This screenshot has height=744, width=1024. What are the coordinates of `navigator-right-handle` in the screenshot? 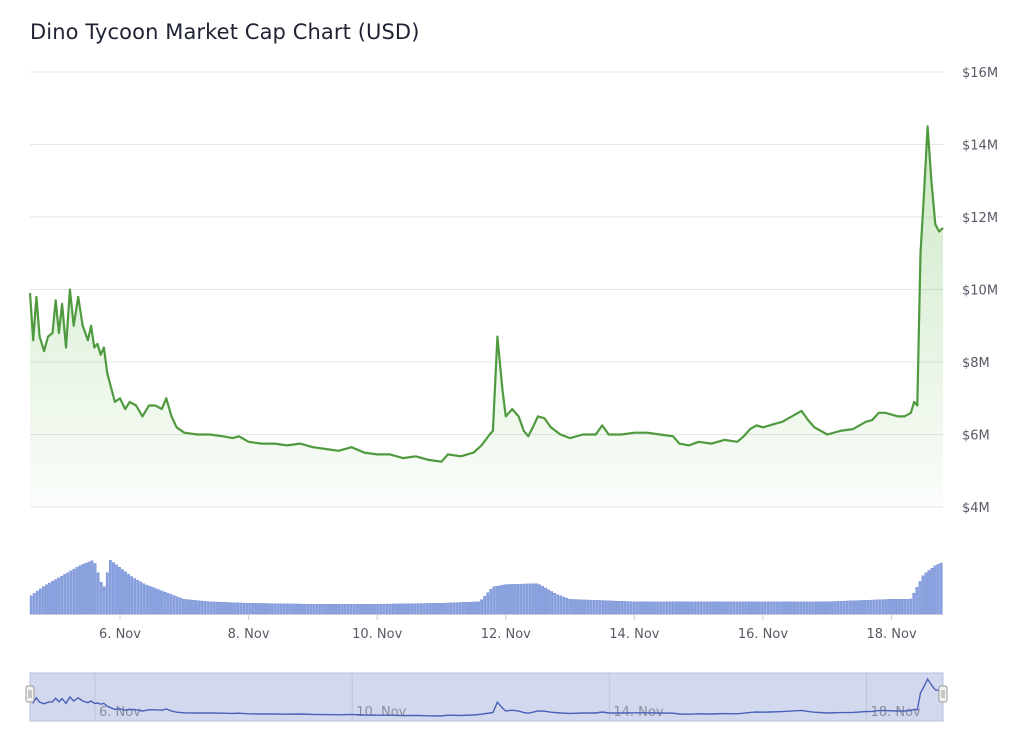 It's located at (943, 694).